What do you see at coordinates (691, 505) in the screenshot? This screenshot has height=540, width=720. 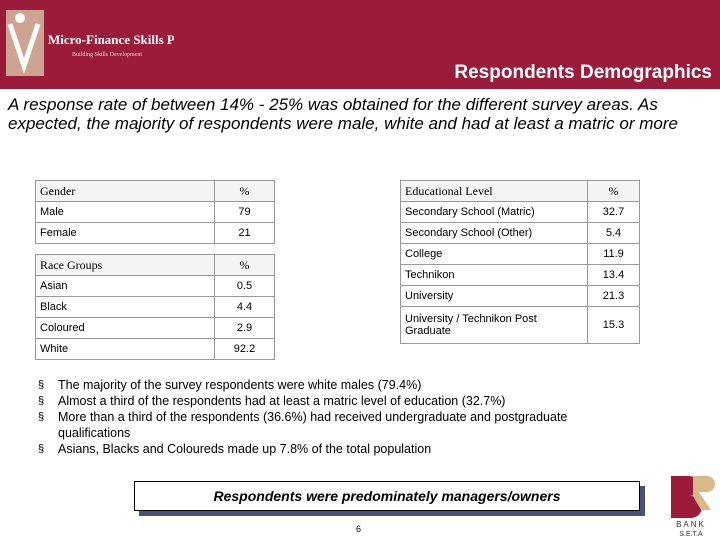 I see `bank-seta-logo: BANK S.E.T.A` at bounding box center [691, 505].